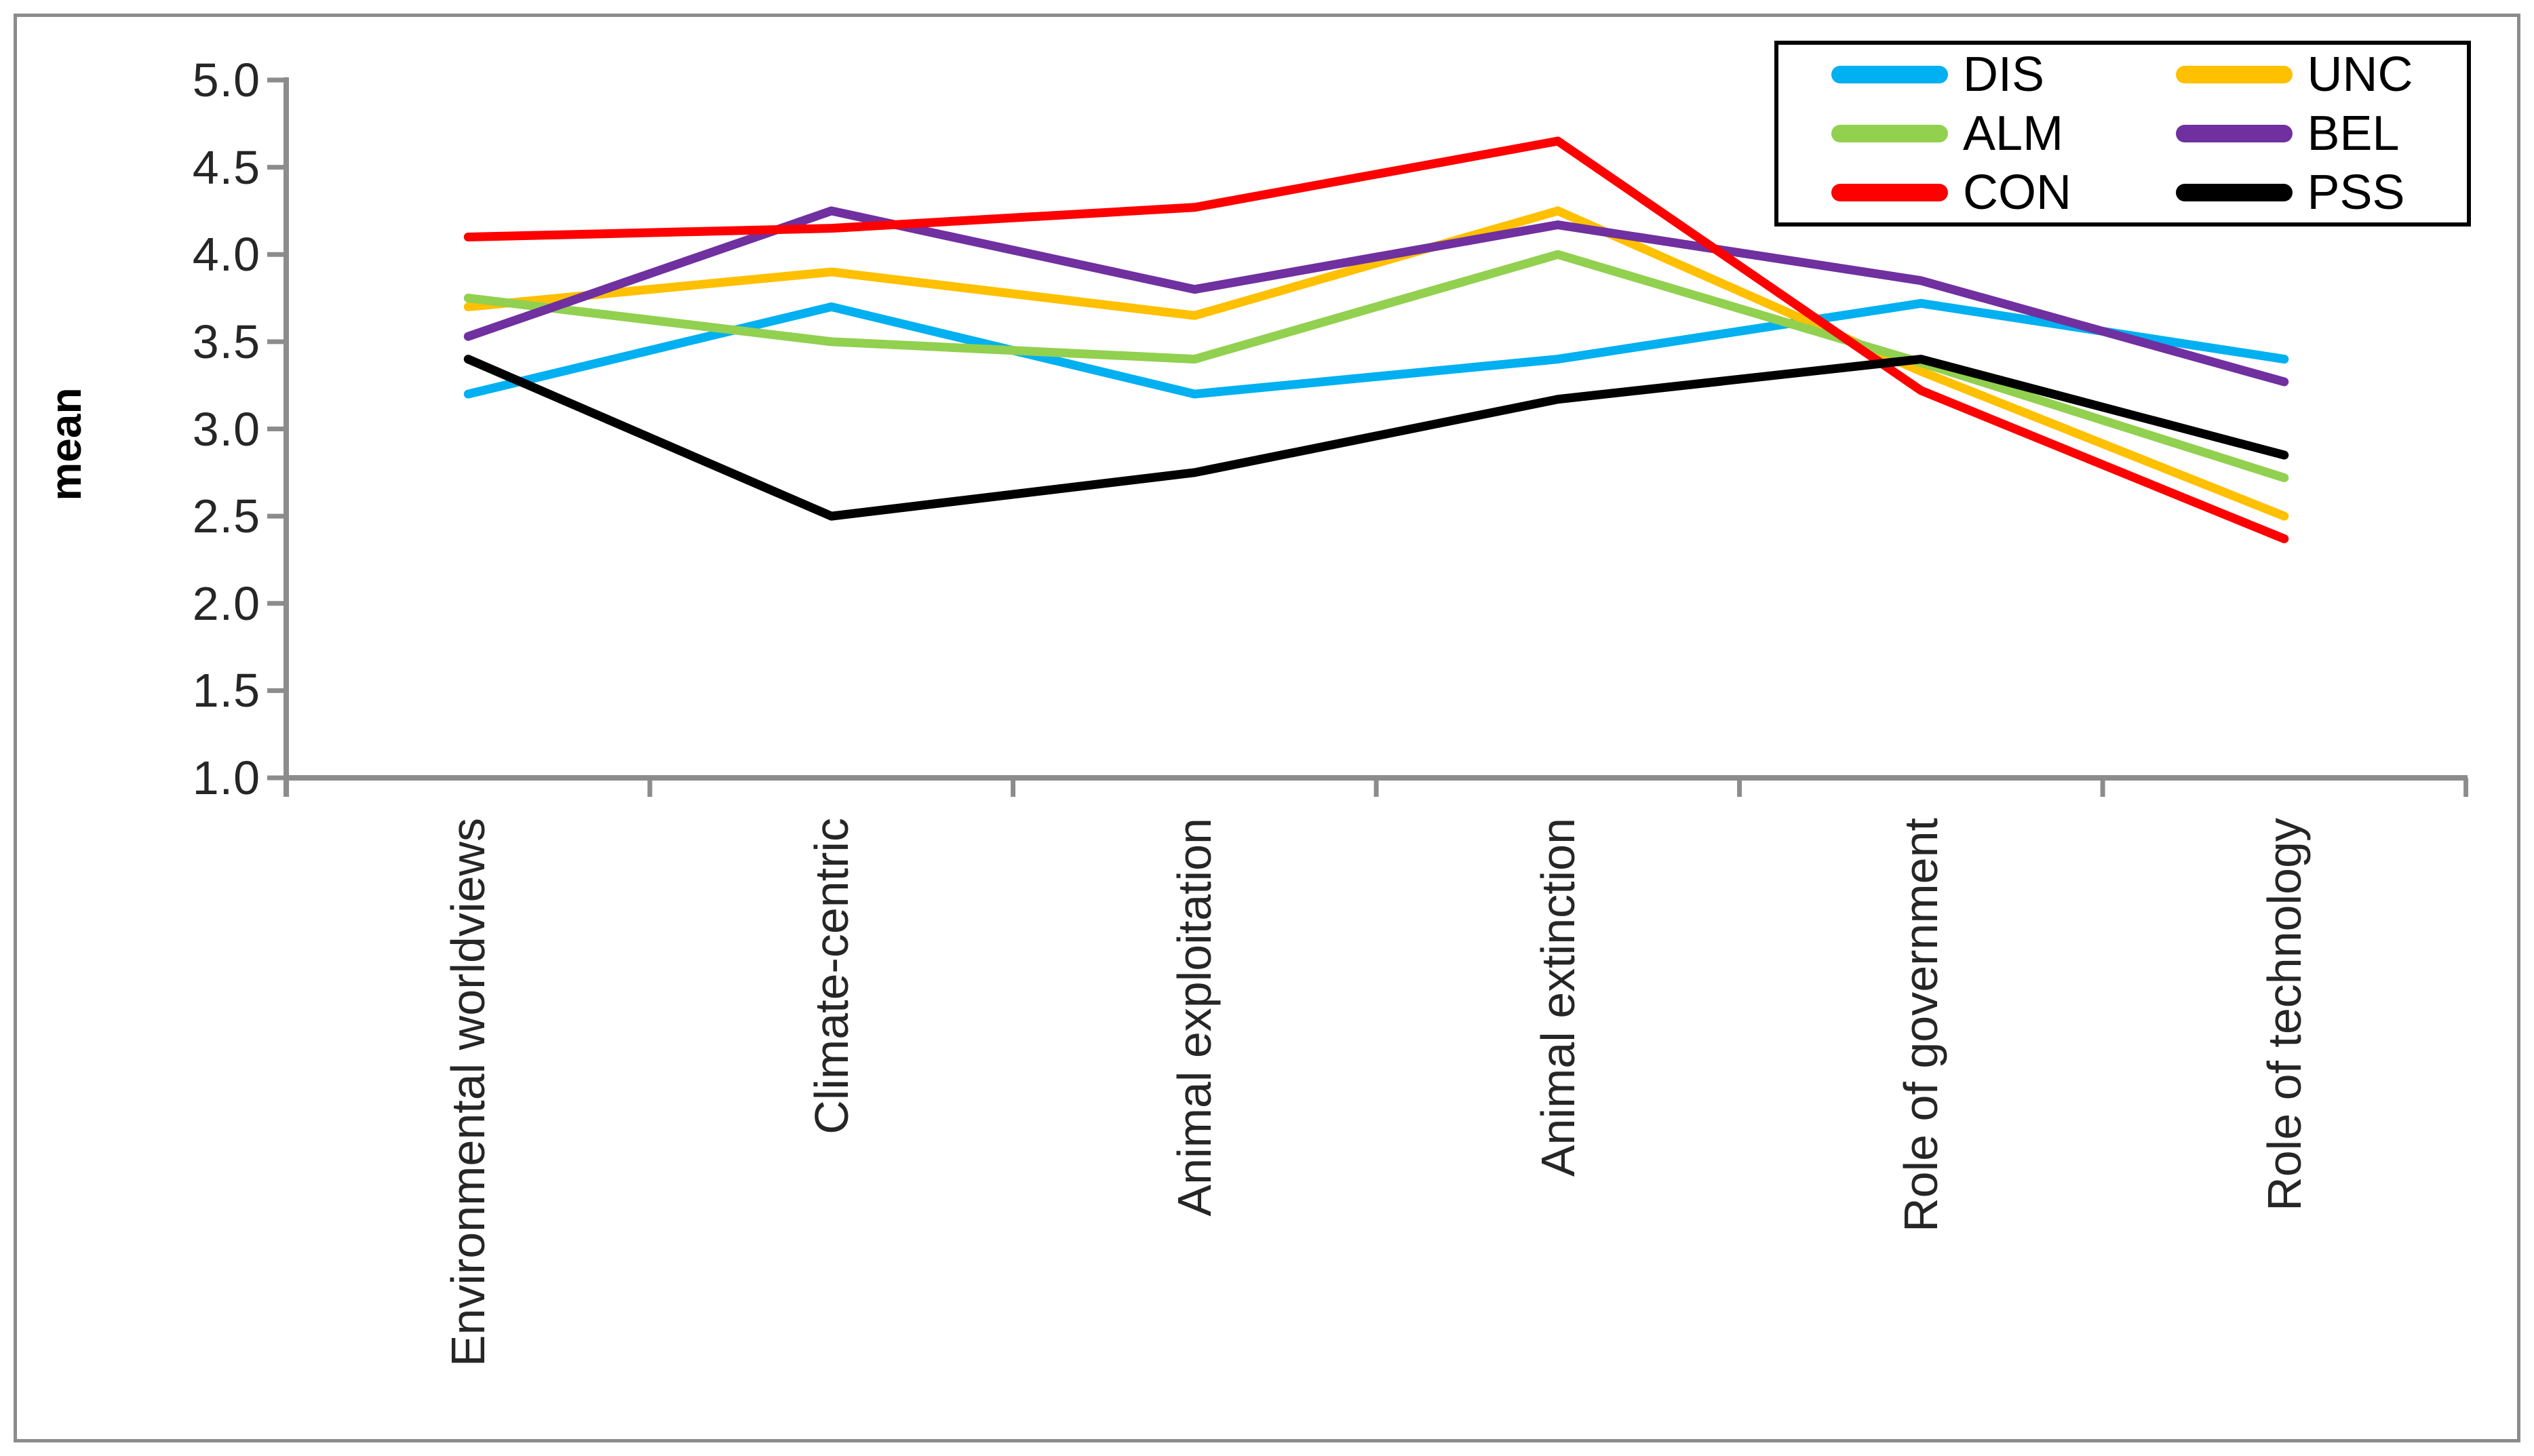 The width and height of the screenshot is (2534, 1456). What do you see at coordinates (469, 1092) in the screenshot?
I see `x-category-label: Environmental worldviews` at bounding box center [469, 1092].